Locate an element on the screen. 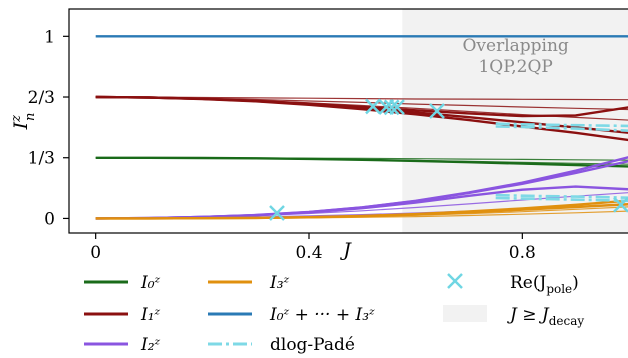 The image size is (628, 358). legend-item-I2: I₂ᶻ is located at coordinates (122, 345).